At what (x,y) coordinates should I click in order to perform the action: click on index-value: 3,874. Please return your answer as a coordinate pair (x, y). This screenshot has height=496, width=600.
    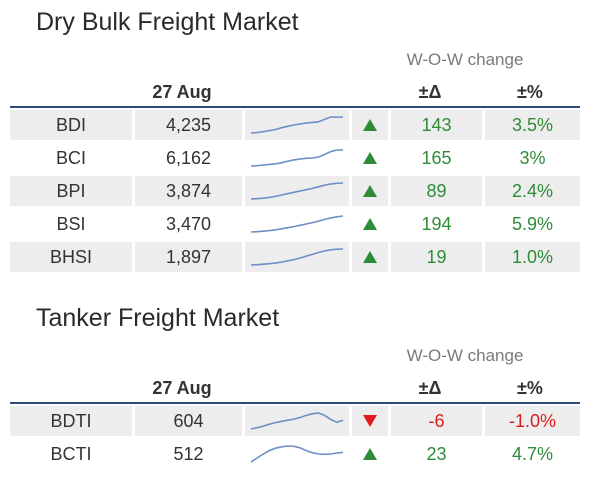
    Looking at the image, I should click on (188, 191).